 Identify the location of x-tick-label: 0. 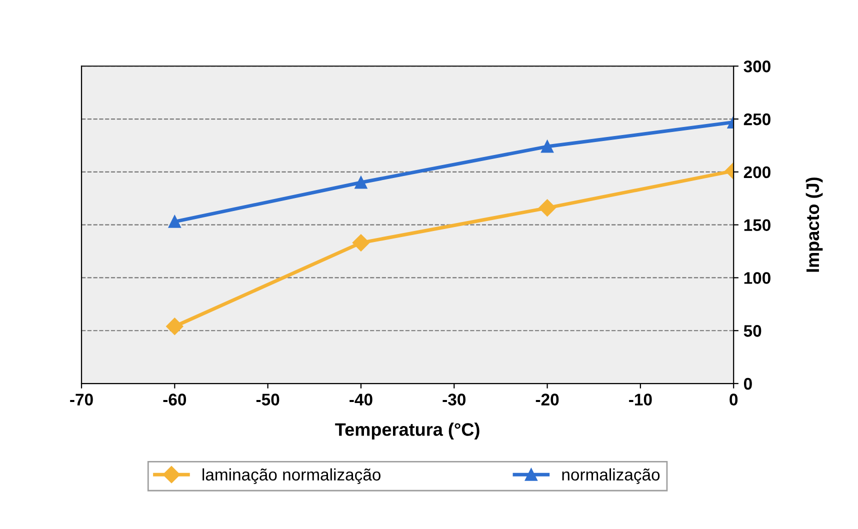
(734, 400).